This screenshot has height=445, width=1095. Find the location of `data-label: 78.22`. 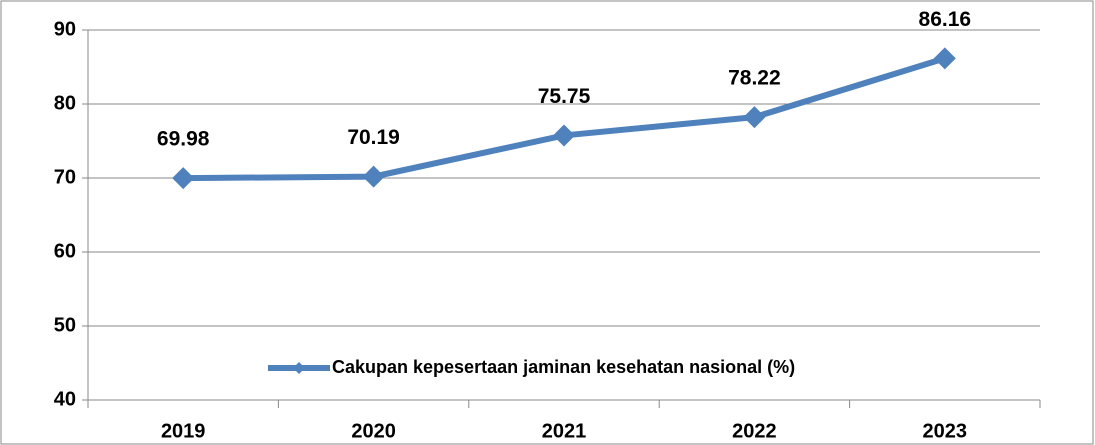

data-label: 78.22 is located at coordinates (754, 78).